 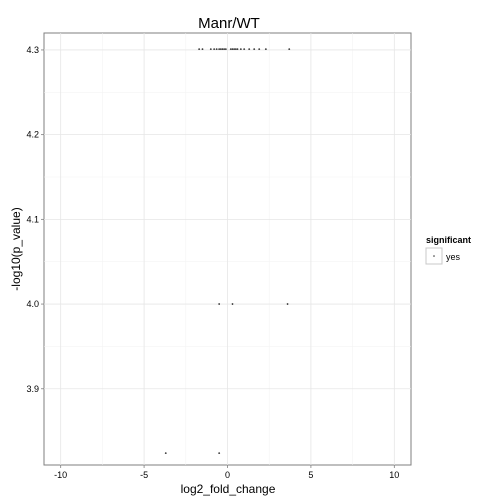 I want to click on x-tick-label: -10, so click(x=60, y=475).